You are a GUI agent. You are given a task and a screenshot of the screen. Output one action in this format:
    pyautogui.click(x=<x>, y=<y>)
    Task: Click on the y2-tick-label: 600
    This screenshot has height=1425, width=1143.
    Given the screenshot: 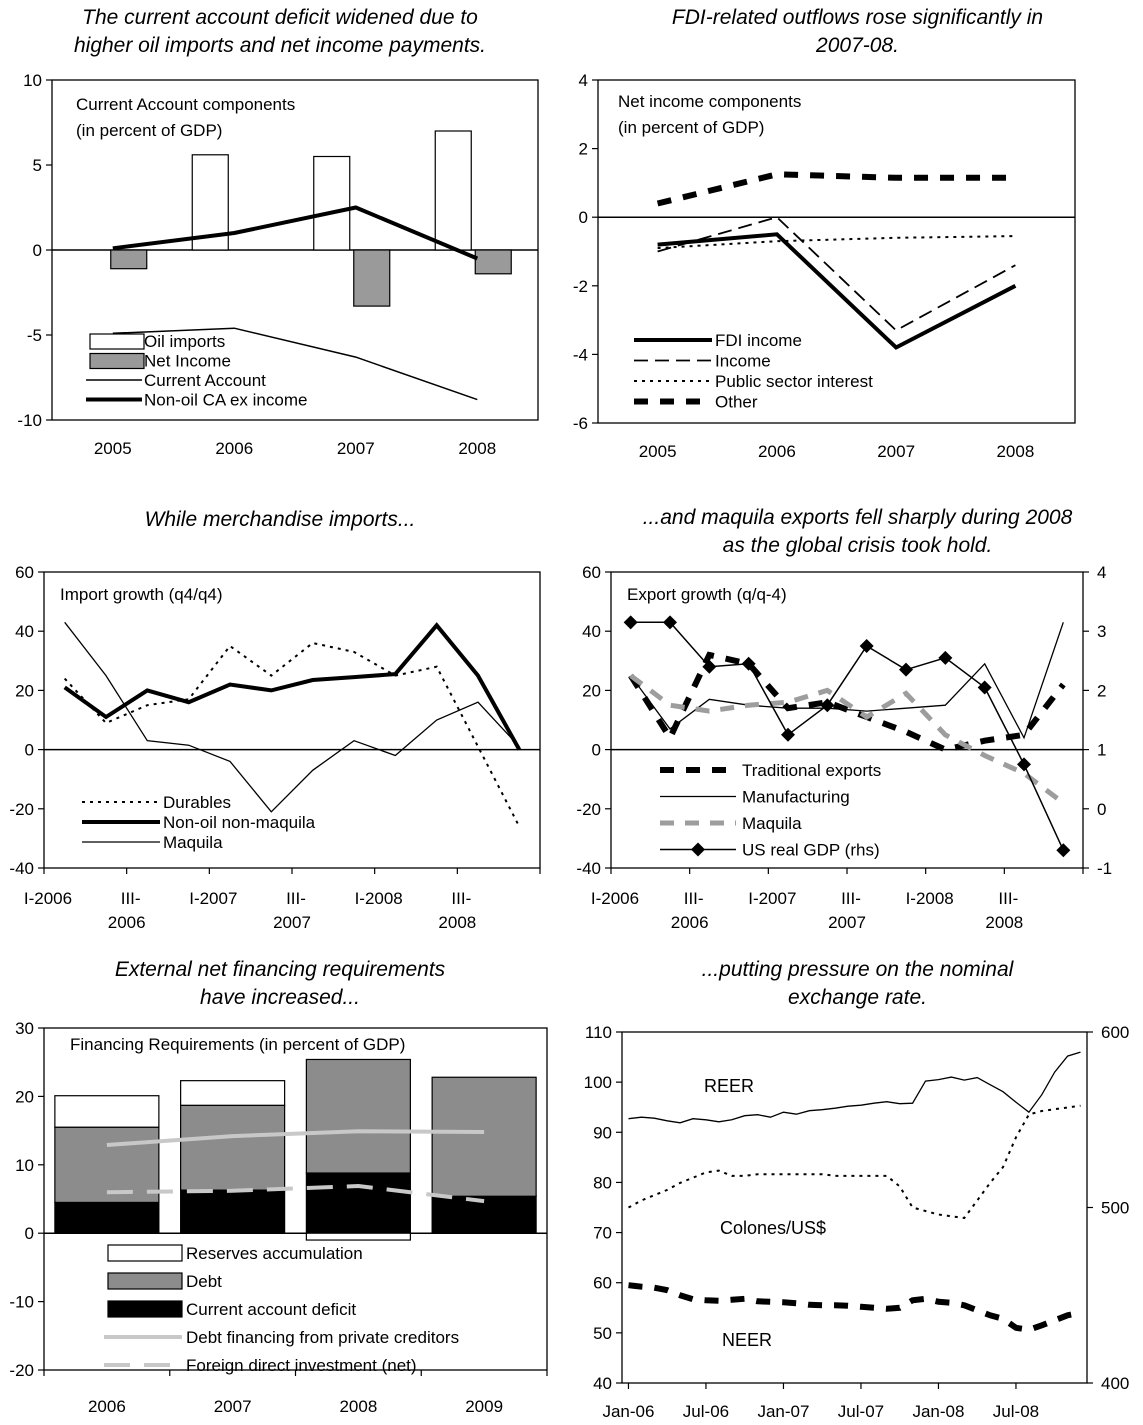 What is the action you would take?
    pyautogui.click(x=1115, y=1032)
    